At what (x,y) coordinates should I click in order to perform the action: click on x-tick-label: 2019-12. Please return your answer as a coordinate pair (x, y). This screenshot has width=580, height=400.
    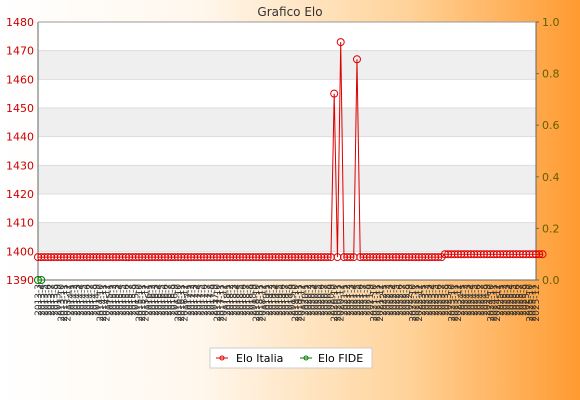
    Looking at the image, I should click on (303, 303).